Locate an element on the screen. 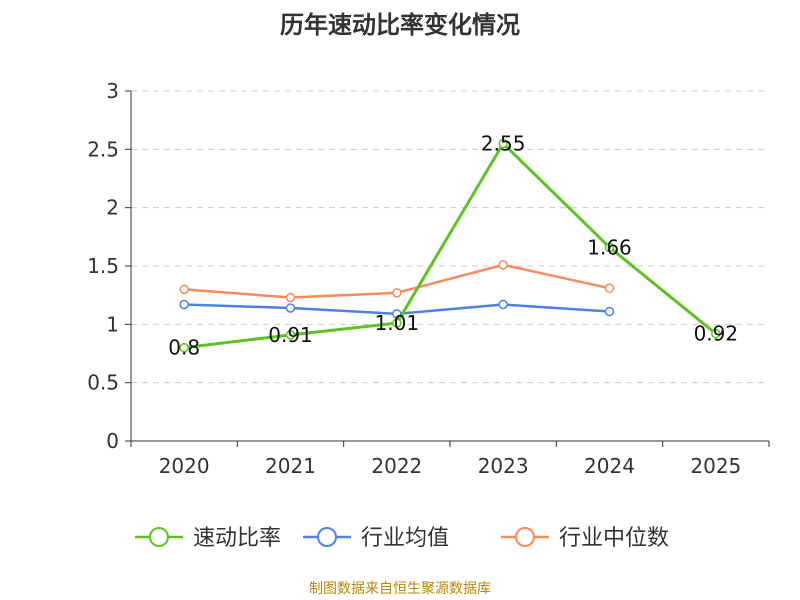 The width and height of the screenshot is (800, 600). legend-label: 速动比率 is located at coordinates (237, 538).